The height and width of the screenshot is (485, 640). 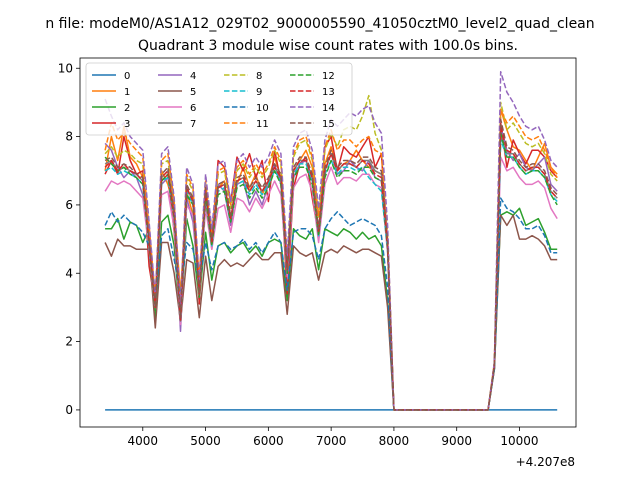 What do you see at coordinates (328, 92) in the screenshot?
I see `legend-label-13: 13` at bounding box center [328, 92].